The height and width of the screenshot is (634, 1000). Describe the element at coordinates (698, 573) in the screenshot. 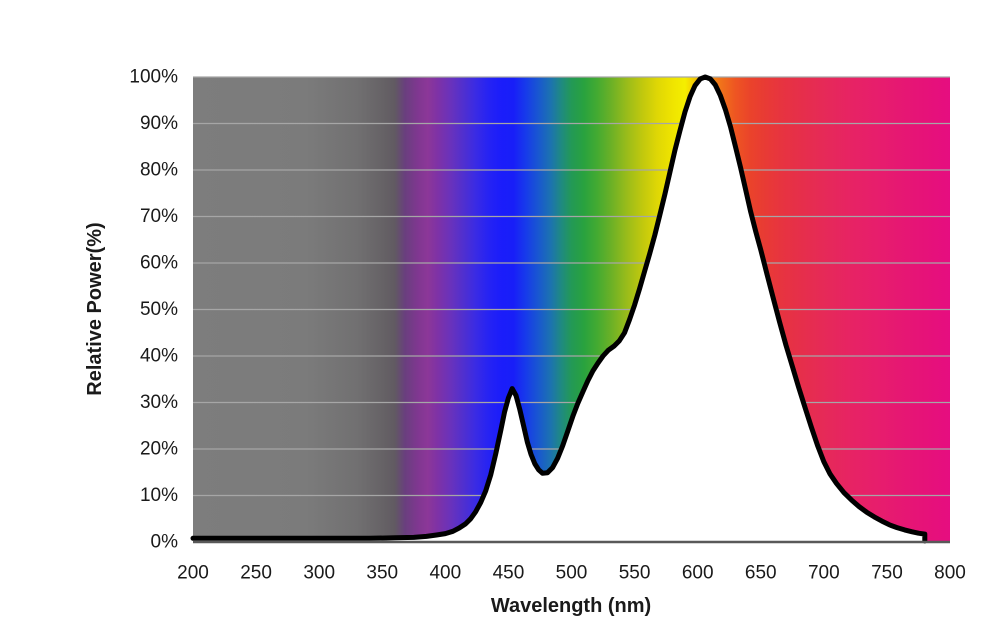

I see `x-tick-label: 600` at that location.